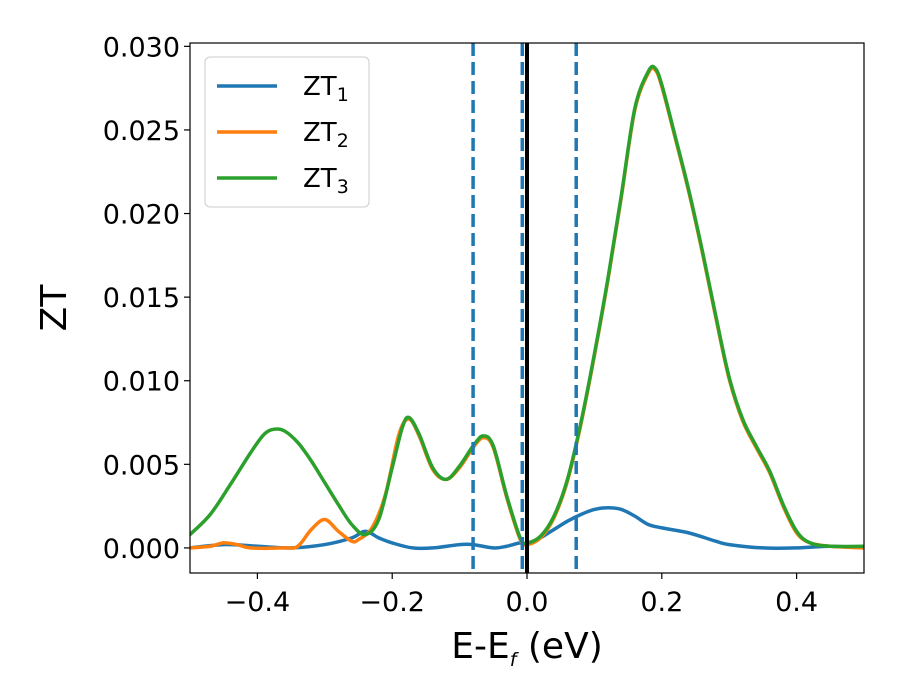 Image resolution: width=900 pixels, height=700 pixels. What do you see at coordinates (661, 602) in the screenshot?
I see `x-tick-label: 0.2` at bounding box center [661, 602].